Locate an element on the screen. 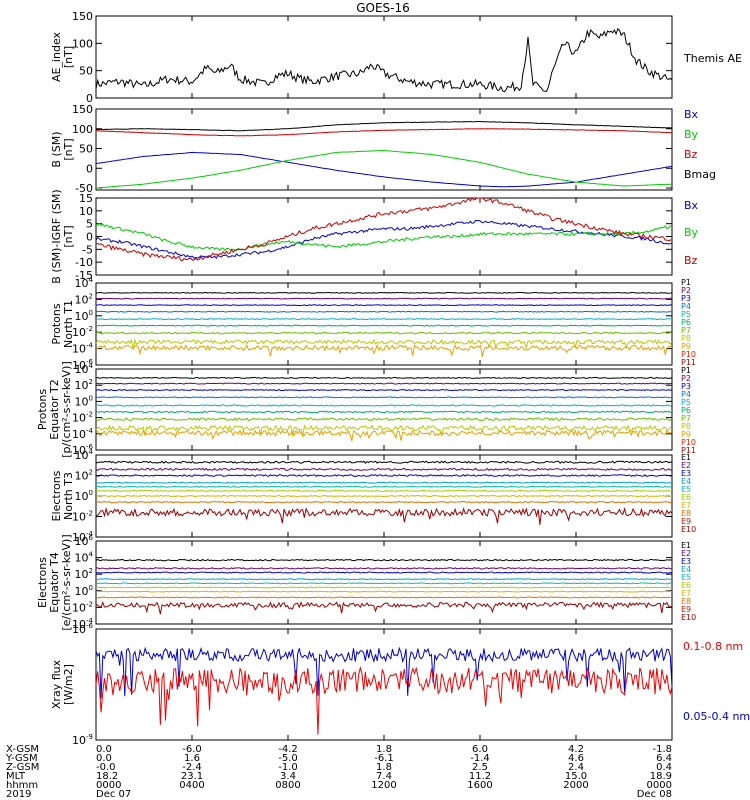  series-line-e6 is located at coordinates (384, 587).